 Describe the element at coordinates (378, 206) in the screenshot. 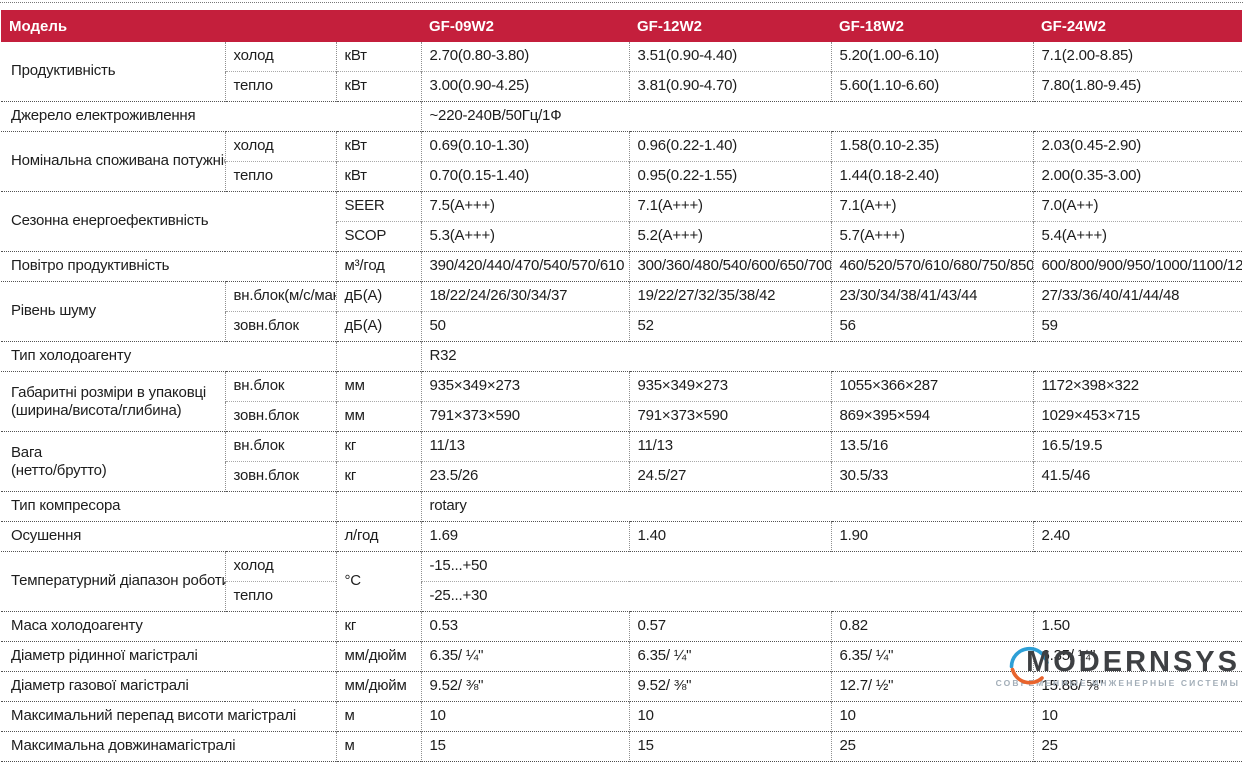

I see `unit-label: SEER` at that location.